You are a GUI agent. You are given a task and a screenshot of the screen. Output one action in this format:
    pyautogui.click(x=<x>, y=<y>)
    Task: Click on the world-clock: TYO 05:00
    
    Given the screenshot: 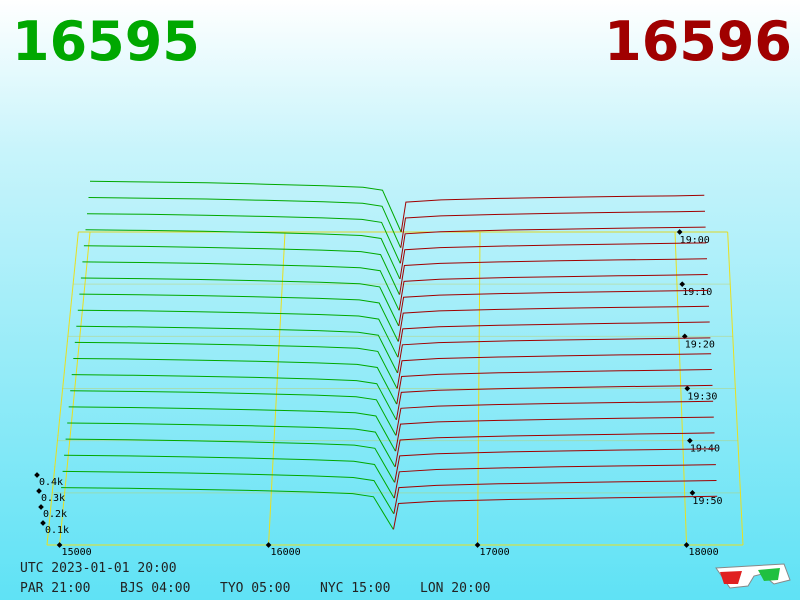 What is the action you would take?
    pyautogui.click(x=255, y=588)
    